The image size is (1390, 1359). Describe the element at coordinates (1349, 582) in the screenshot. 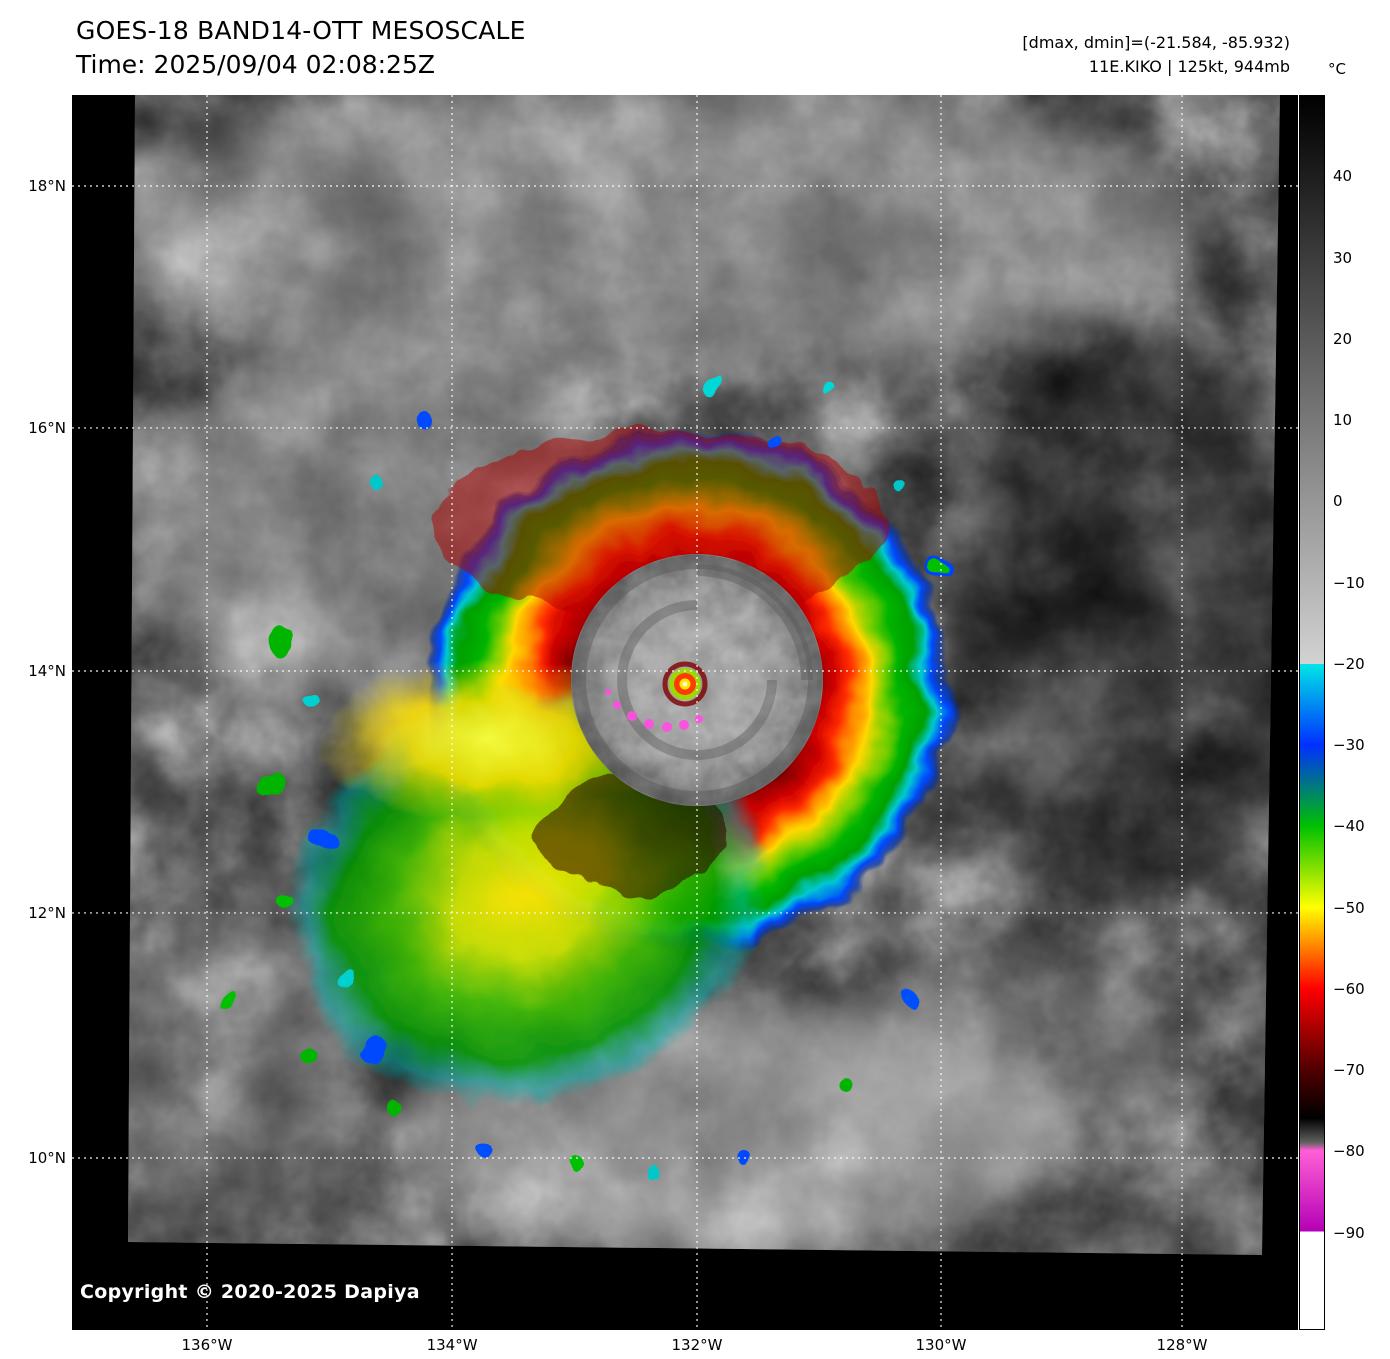

I see `colorbar-tick-label: −10` at that location.